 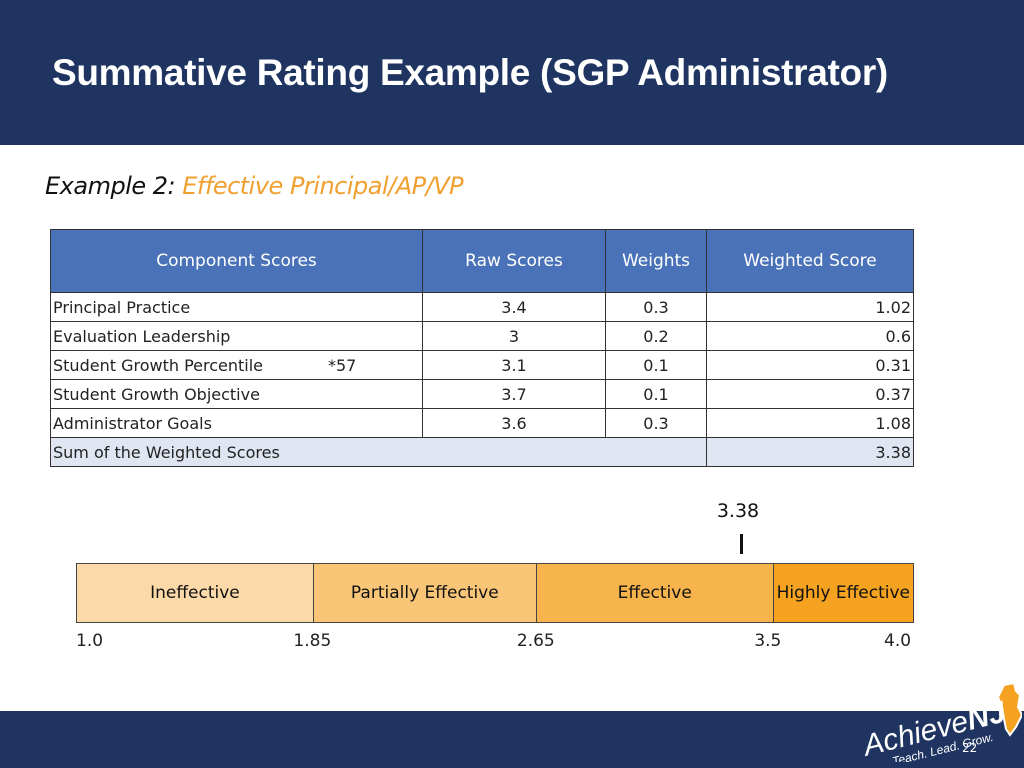 I want to click on component-name: Principal Practice, so click(x=122, y=307).